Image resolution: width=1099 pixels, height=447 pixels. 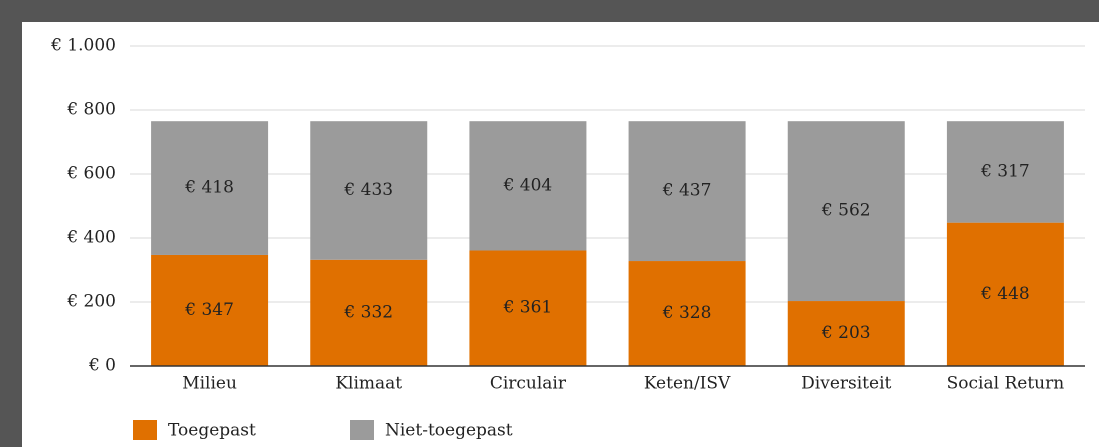 I want to click on value-label: € 448, so click(x=1005, y=294).